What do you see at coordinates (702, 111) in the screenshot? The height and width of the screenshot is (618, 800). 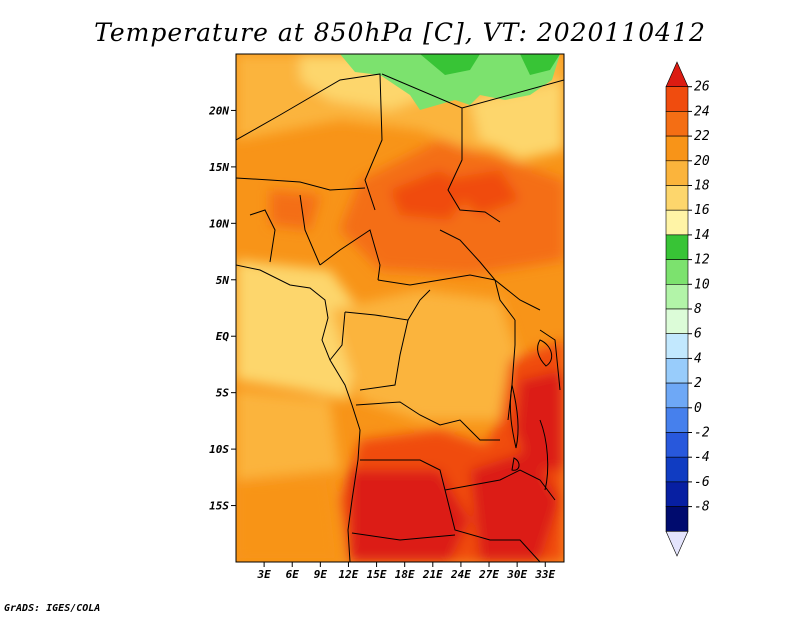 I see `colorbar-label: 24` at bounding box center [702, 111].